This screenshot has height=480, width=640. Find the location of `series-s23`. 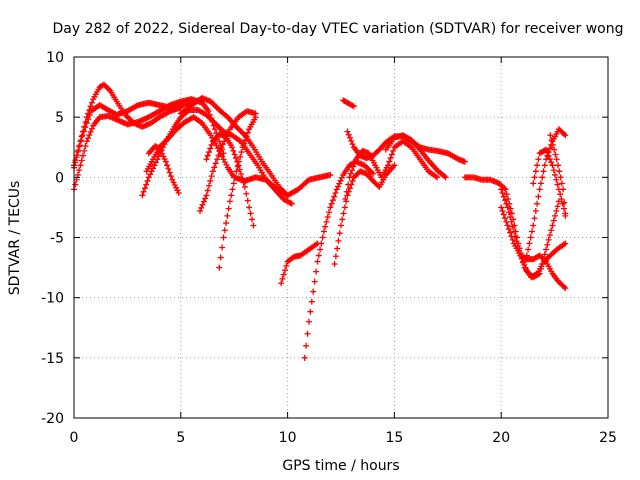

series-s23 is located at coordinates (549, 181).